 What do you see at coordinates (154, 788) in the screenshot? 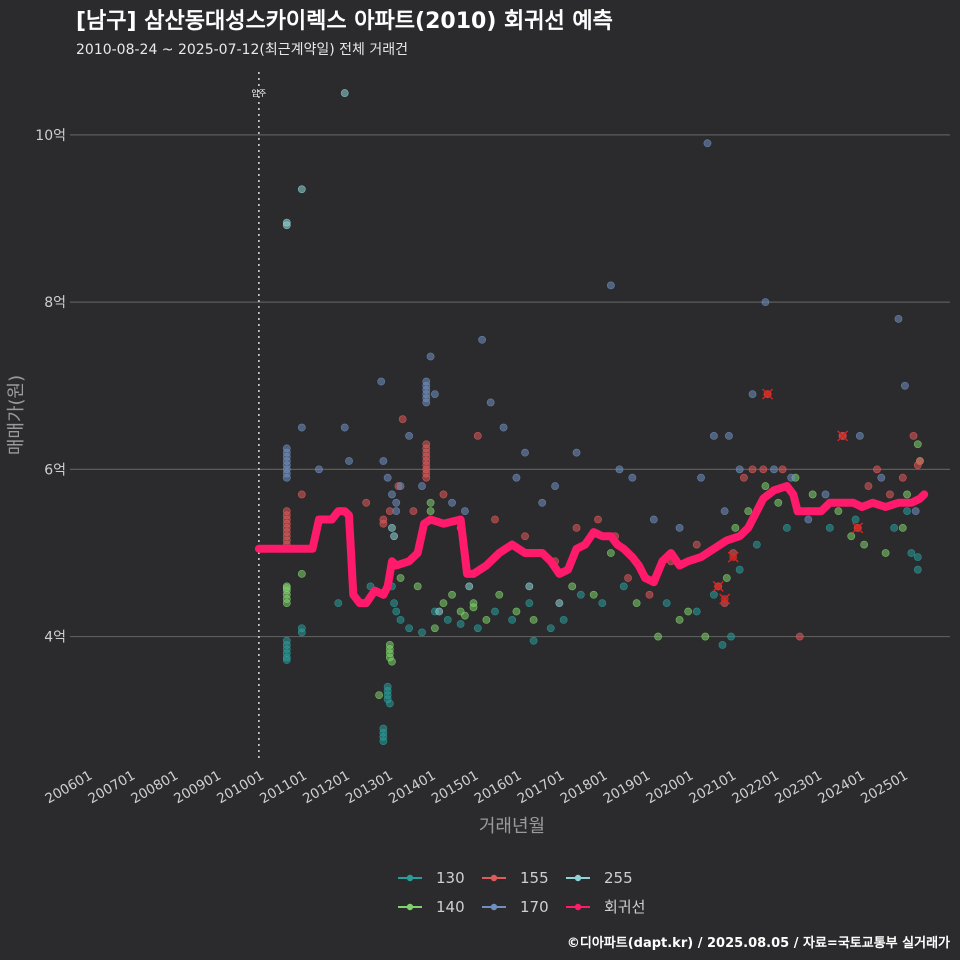
I see `x-tick-label: 200801` at bounding box center [154, 788].